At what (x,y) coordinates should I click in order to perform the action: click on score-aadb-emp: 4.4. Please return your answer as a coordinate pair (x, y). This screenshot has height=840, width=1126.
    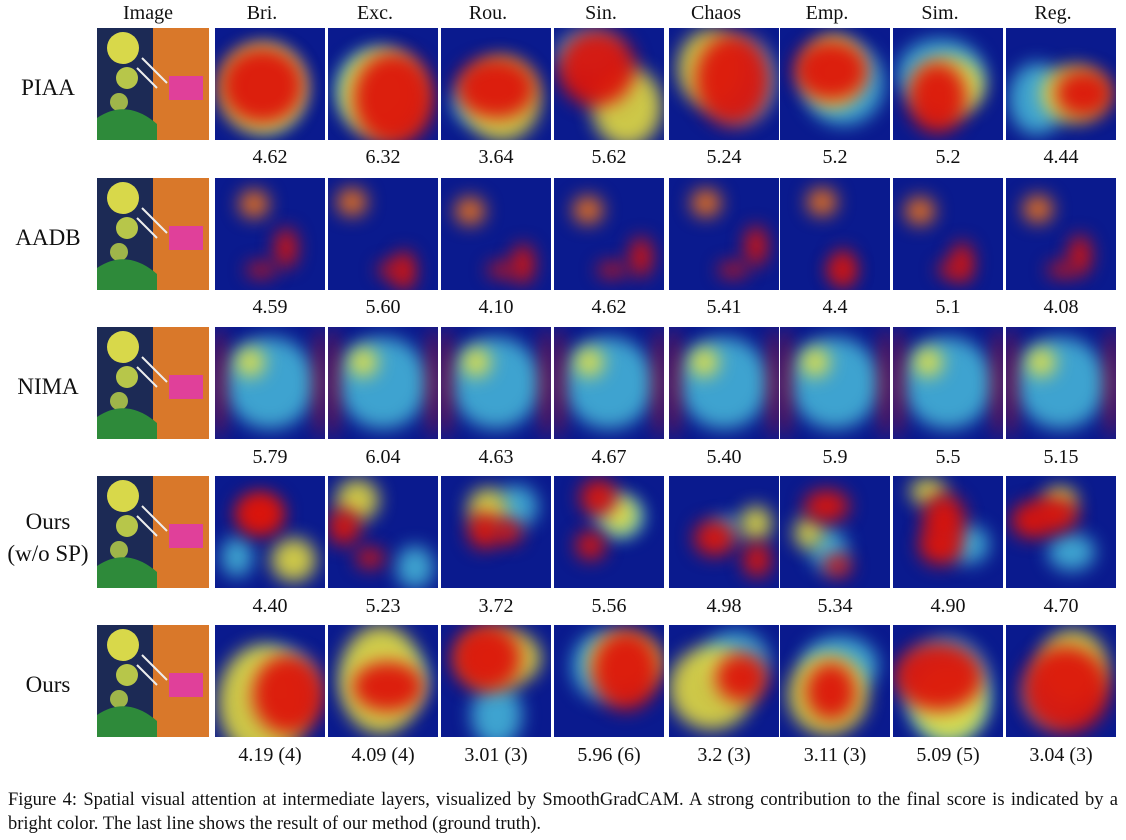
    Looking at the image, I should click on (835, 307).